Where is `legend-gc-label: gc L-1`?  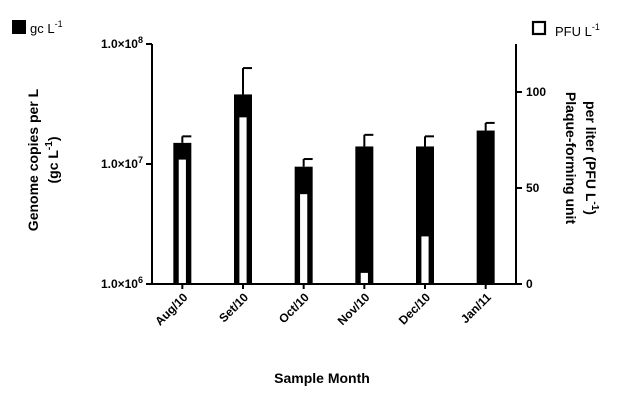 legend-gc-label: gc L-1 is located at coordinates (46, 27).